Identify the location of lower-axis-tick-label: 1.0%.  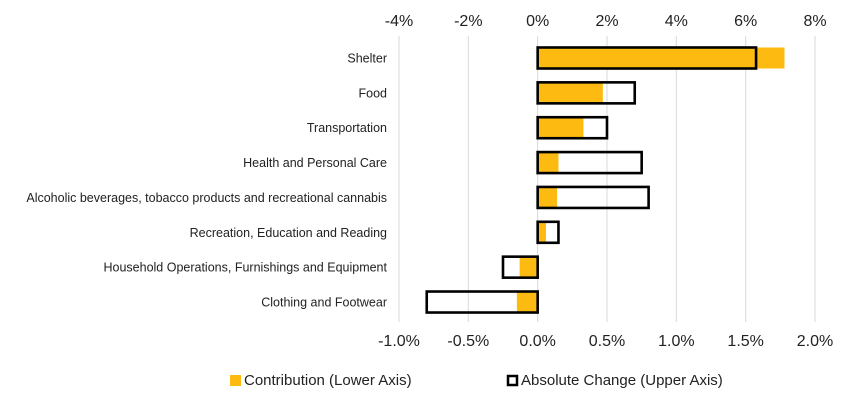
(676, 341).